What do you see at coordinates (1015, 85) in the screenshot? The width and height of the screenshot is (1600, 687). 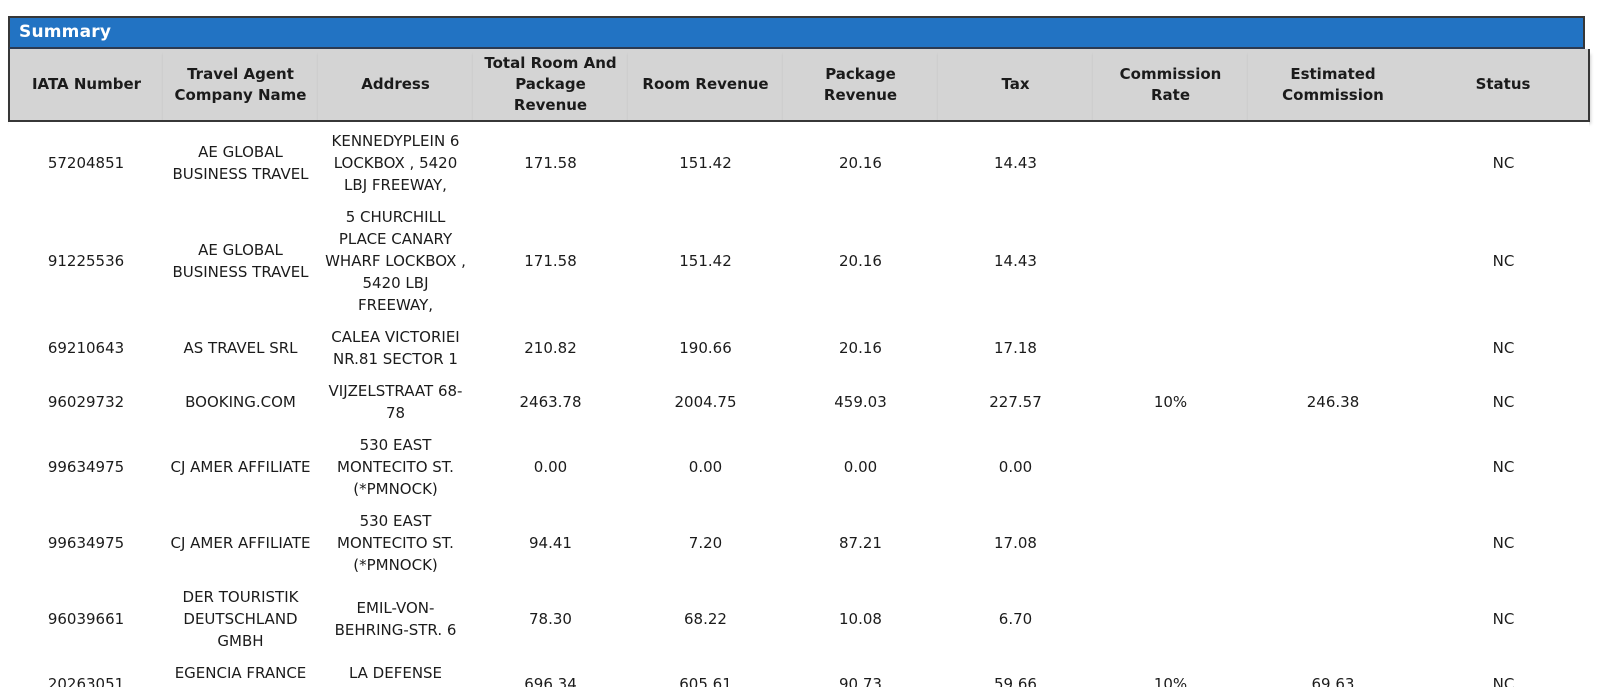 I see `column-header-tax: Tax` at bounding box center [1015, 85].